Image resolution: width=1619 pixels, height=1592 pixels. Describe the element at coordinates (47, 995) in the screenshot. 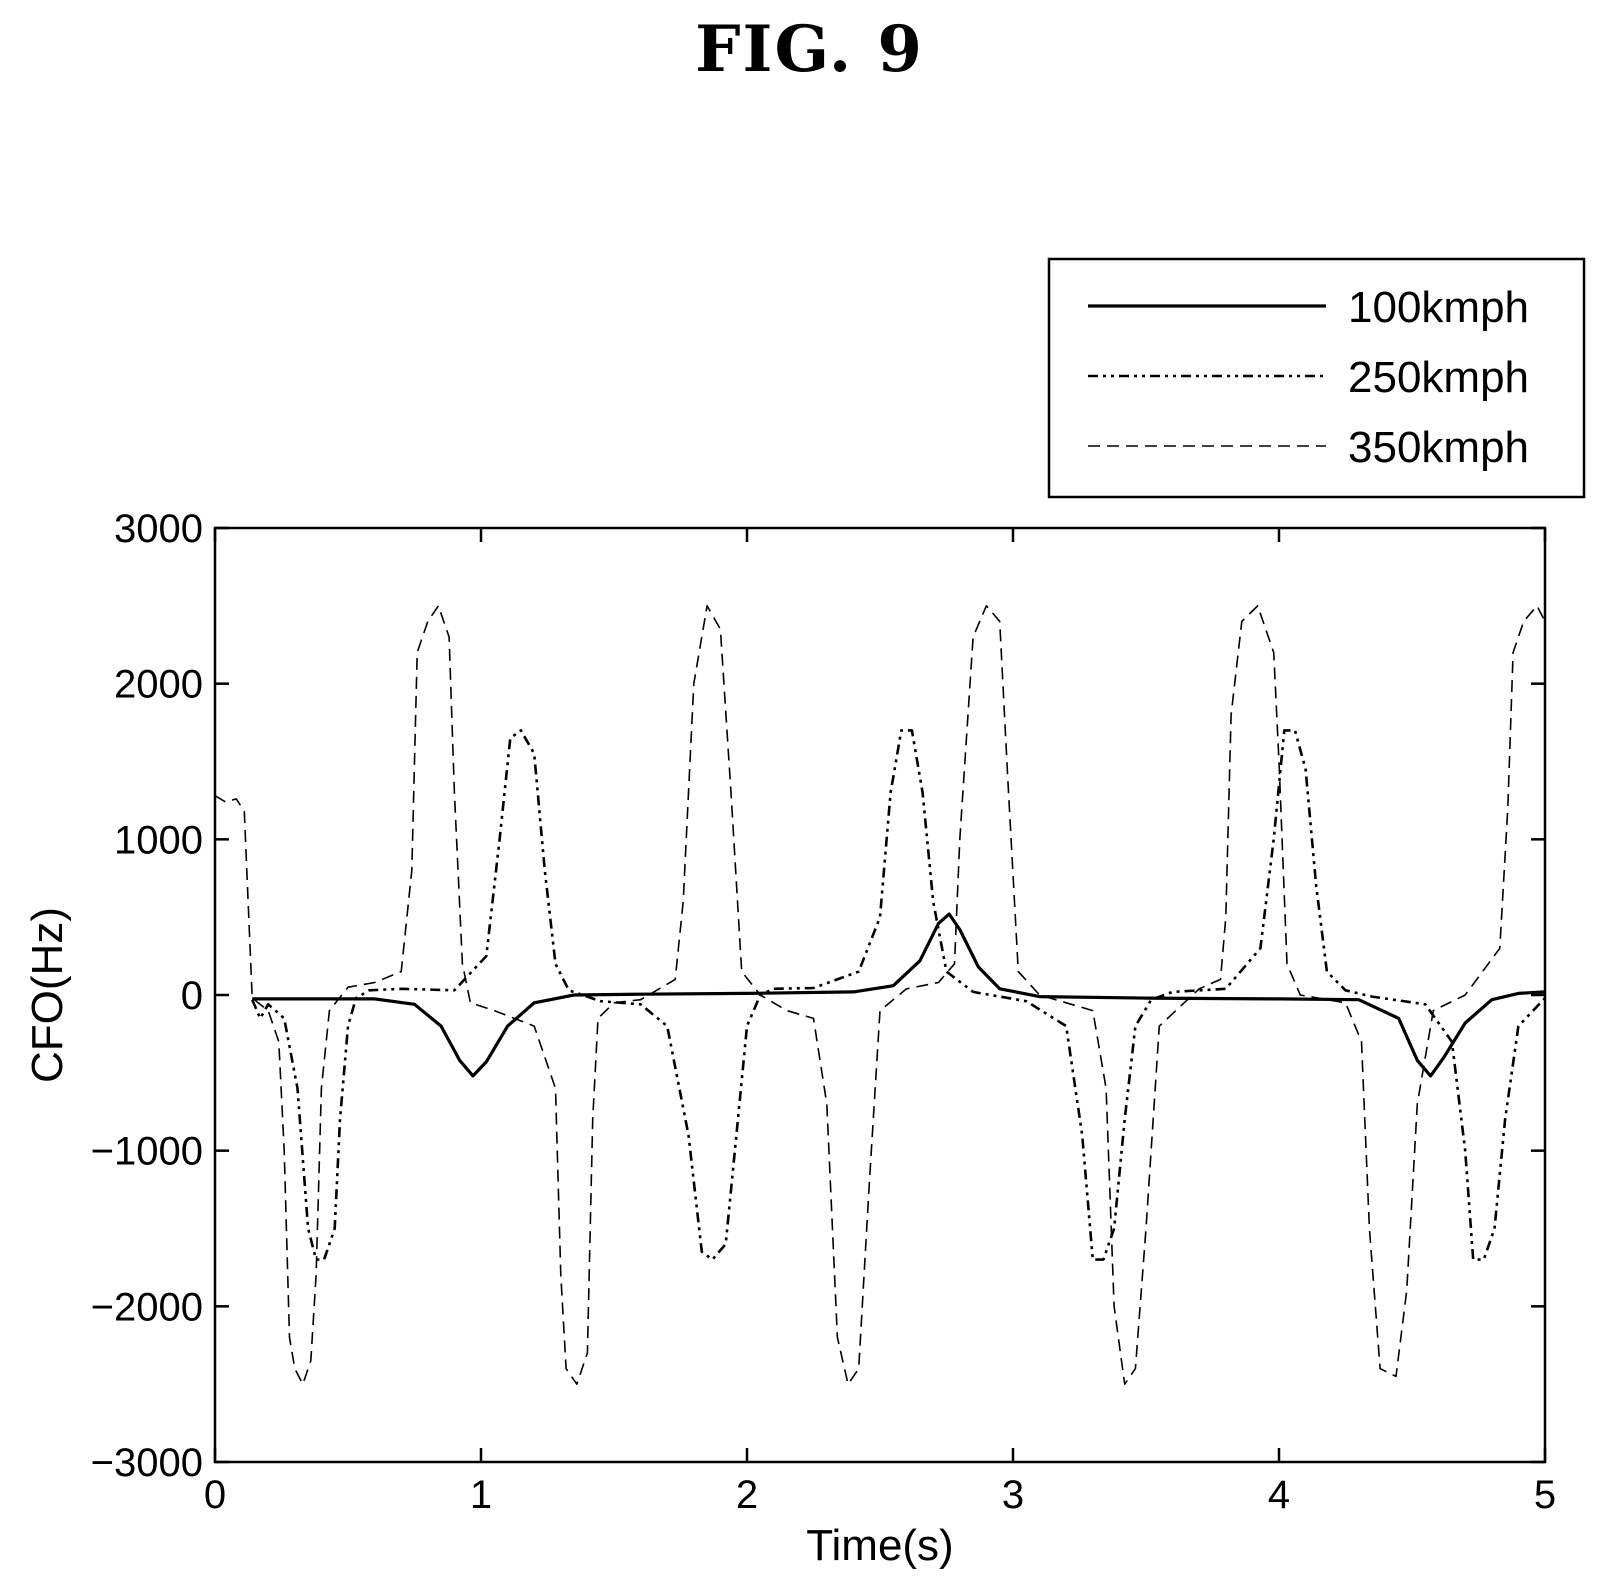

I see `y-axis-label: CFO(Hz)` at that location.